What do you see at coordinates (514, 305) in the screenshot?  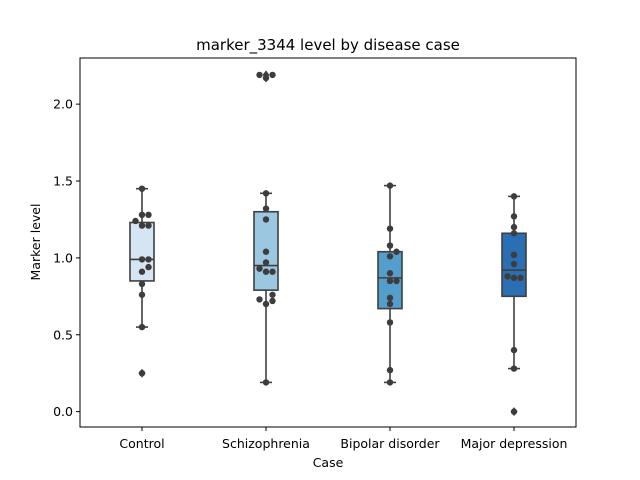 I see `box-group-major-depression` at bounding box center [514, 305].